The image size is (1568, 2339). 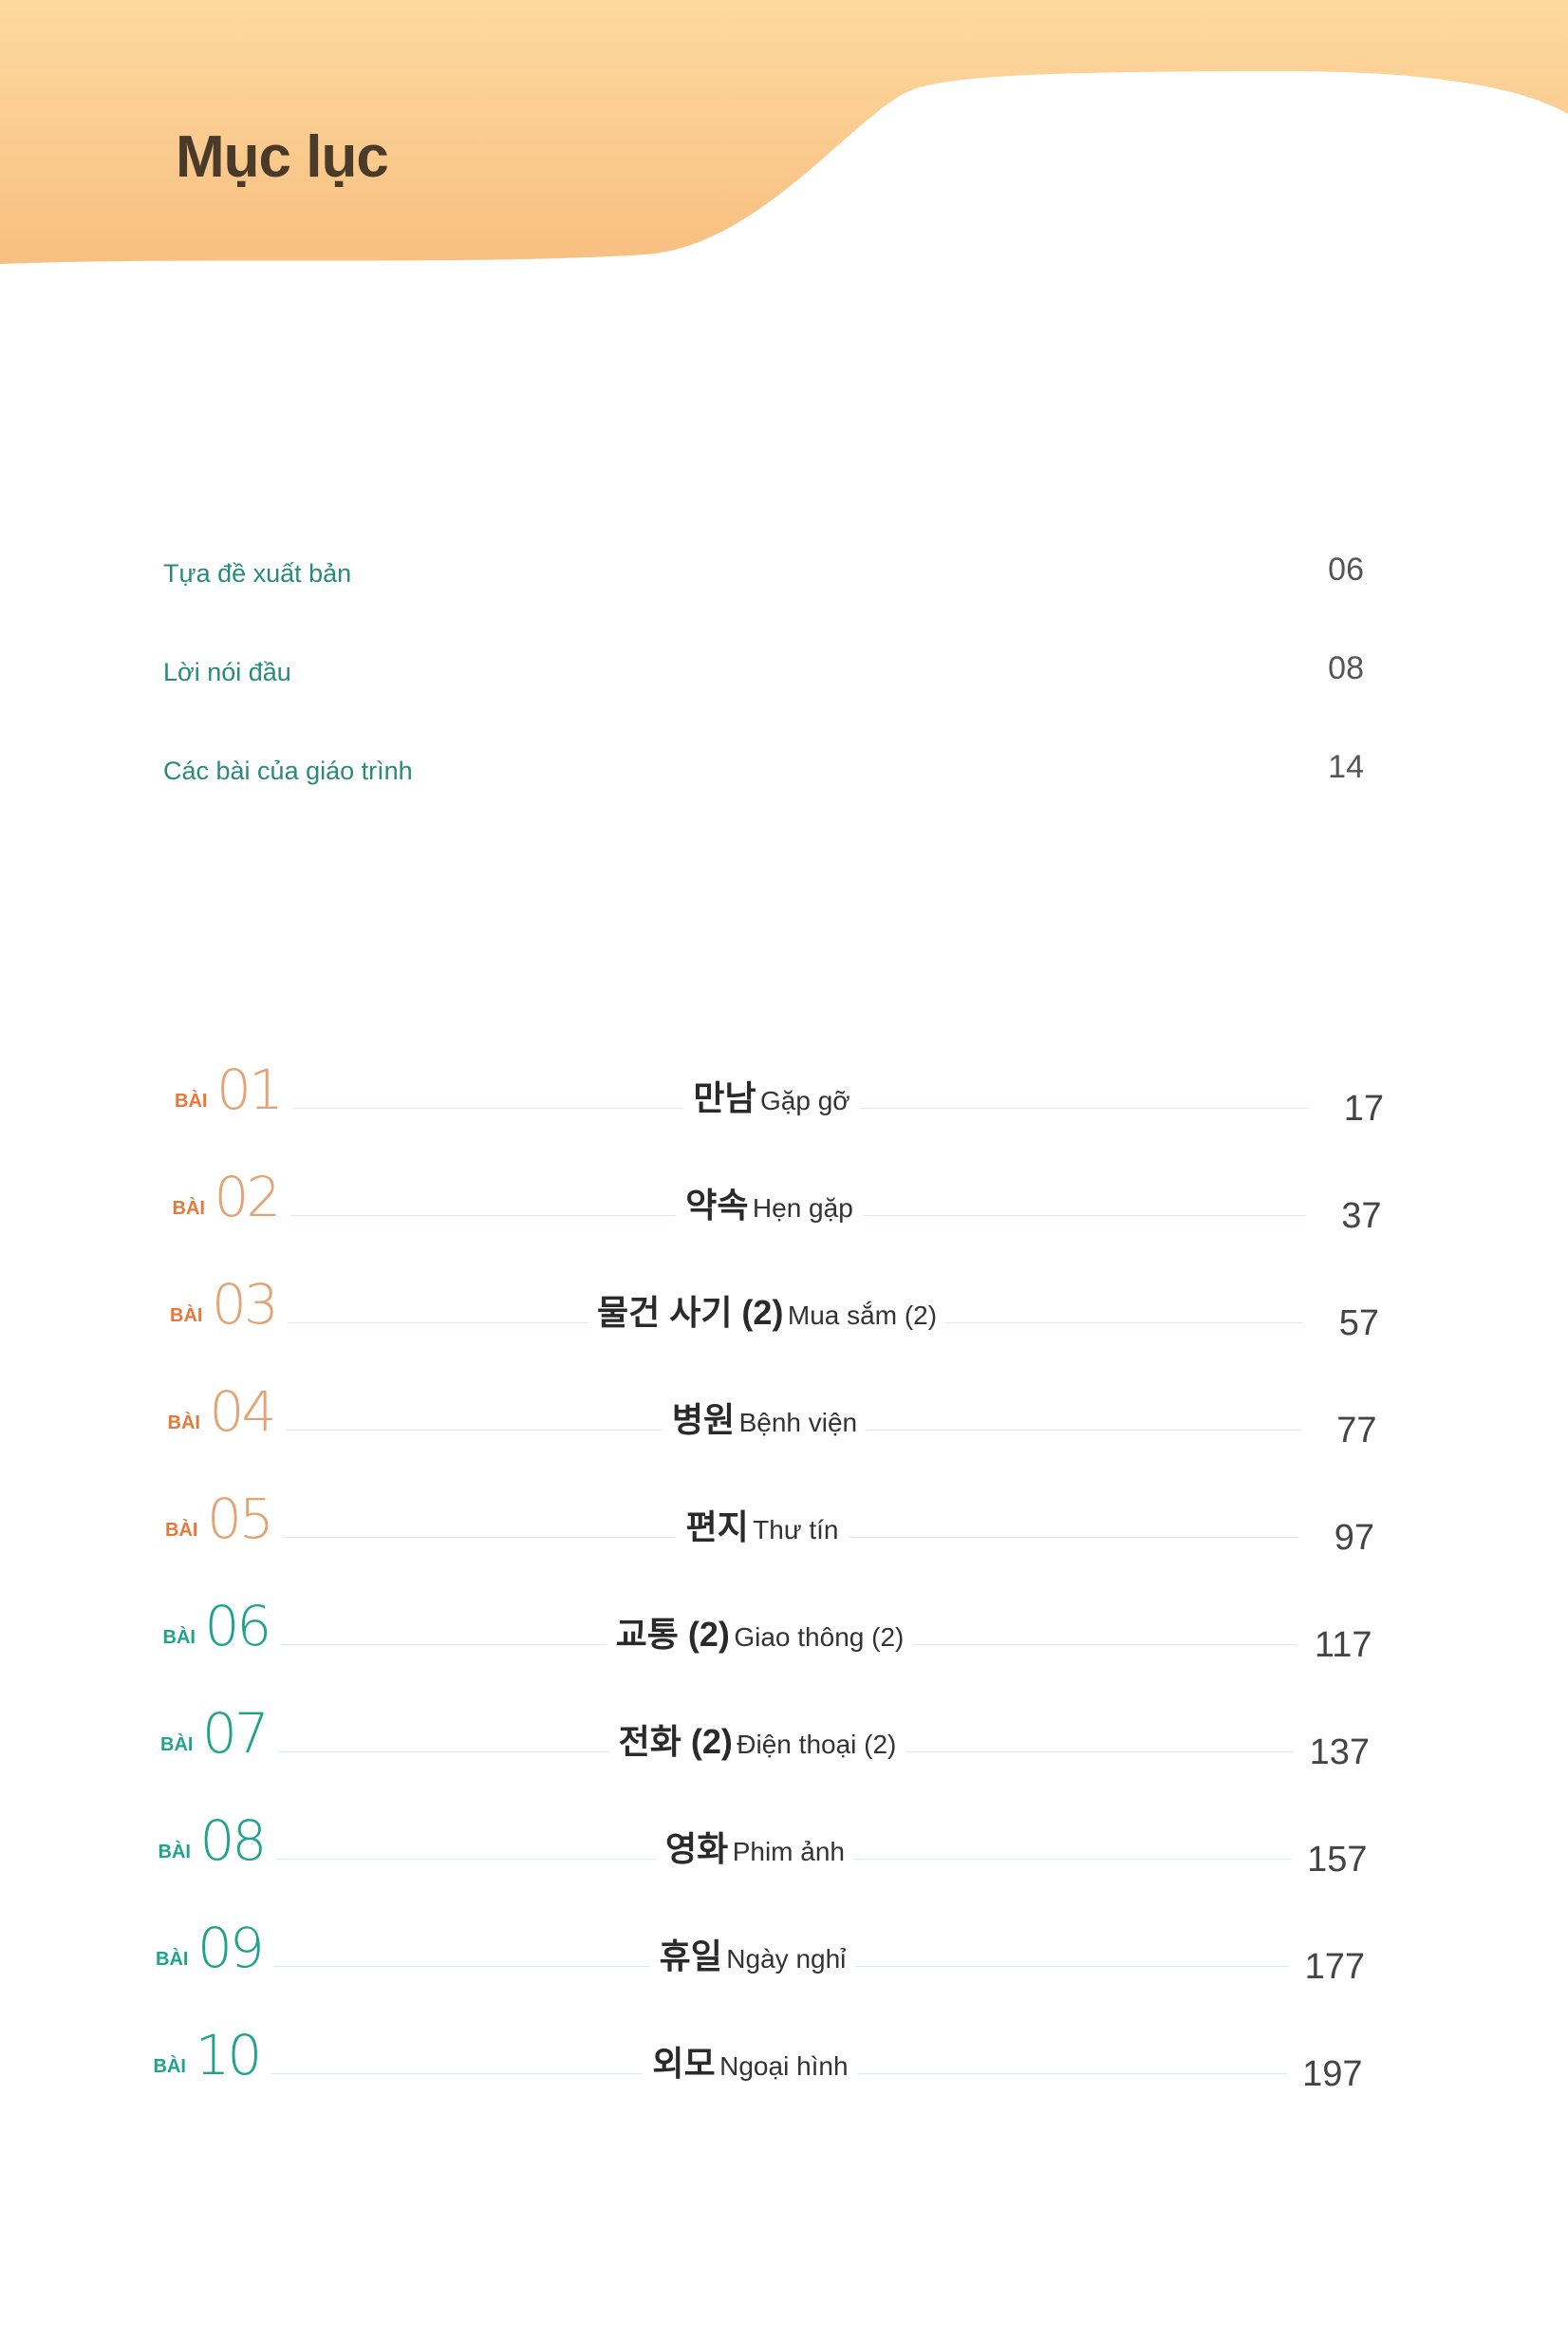 What do you see at coordinates (1333, 1860) in the screenshot?
I see `page-number: 157` at bounding box center [1333, 1860].